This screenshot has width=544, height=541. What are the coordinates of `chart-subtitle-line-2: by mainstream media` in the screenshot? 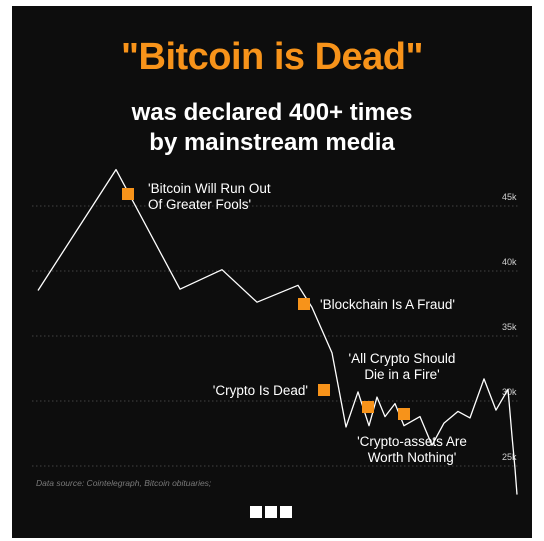 It's located at (272, 142).